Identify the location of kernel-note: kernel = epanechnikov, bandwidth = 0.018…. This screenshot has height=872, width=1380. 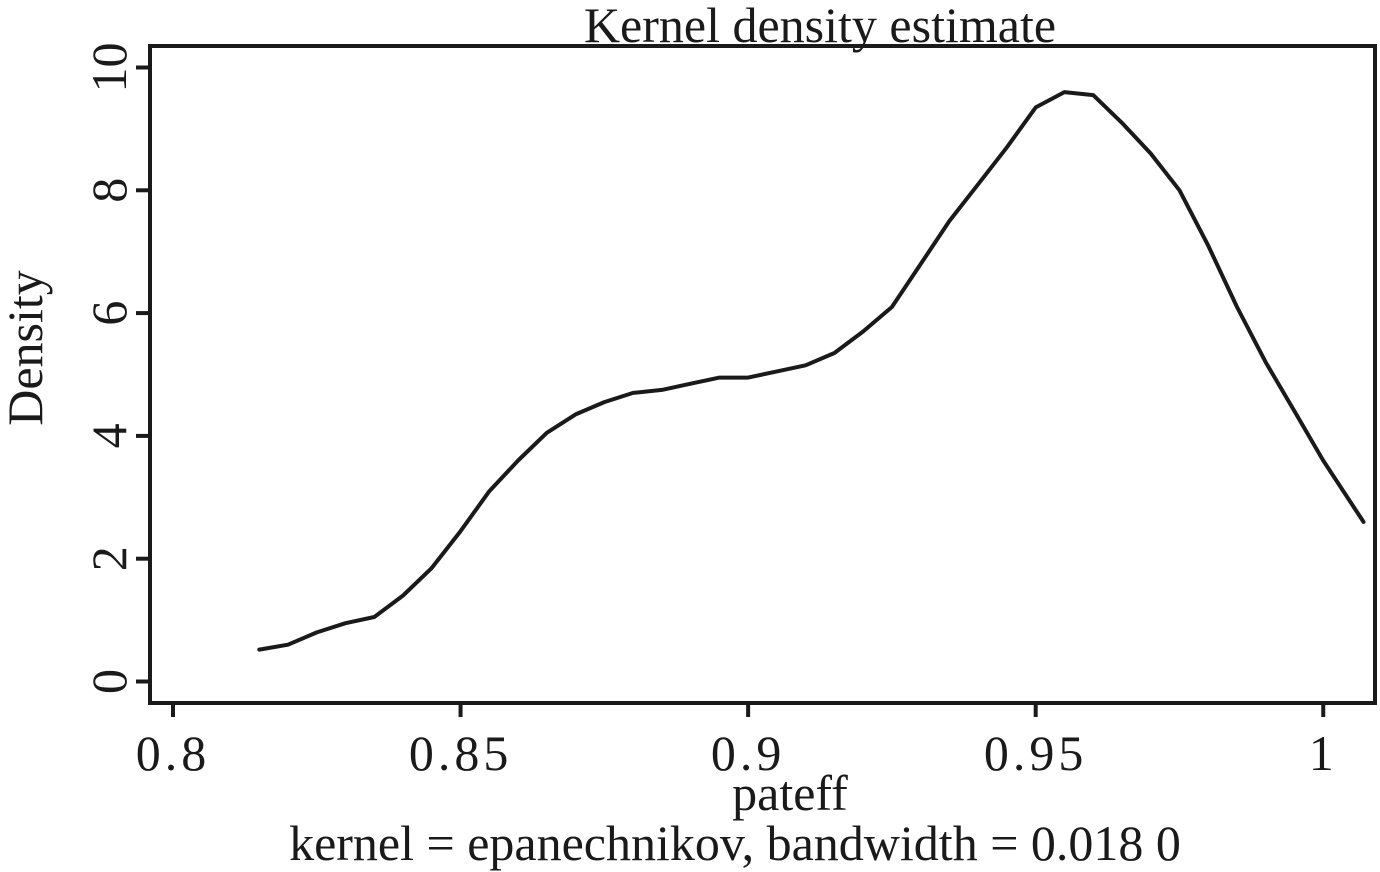
(735, 843).